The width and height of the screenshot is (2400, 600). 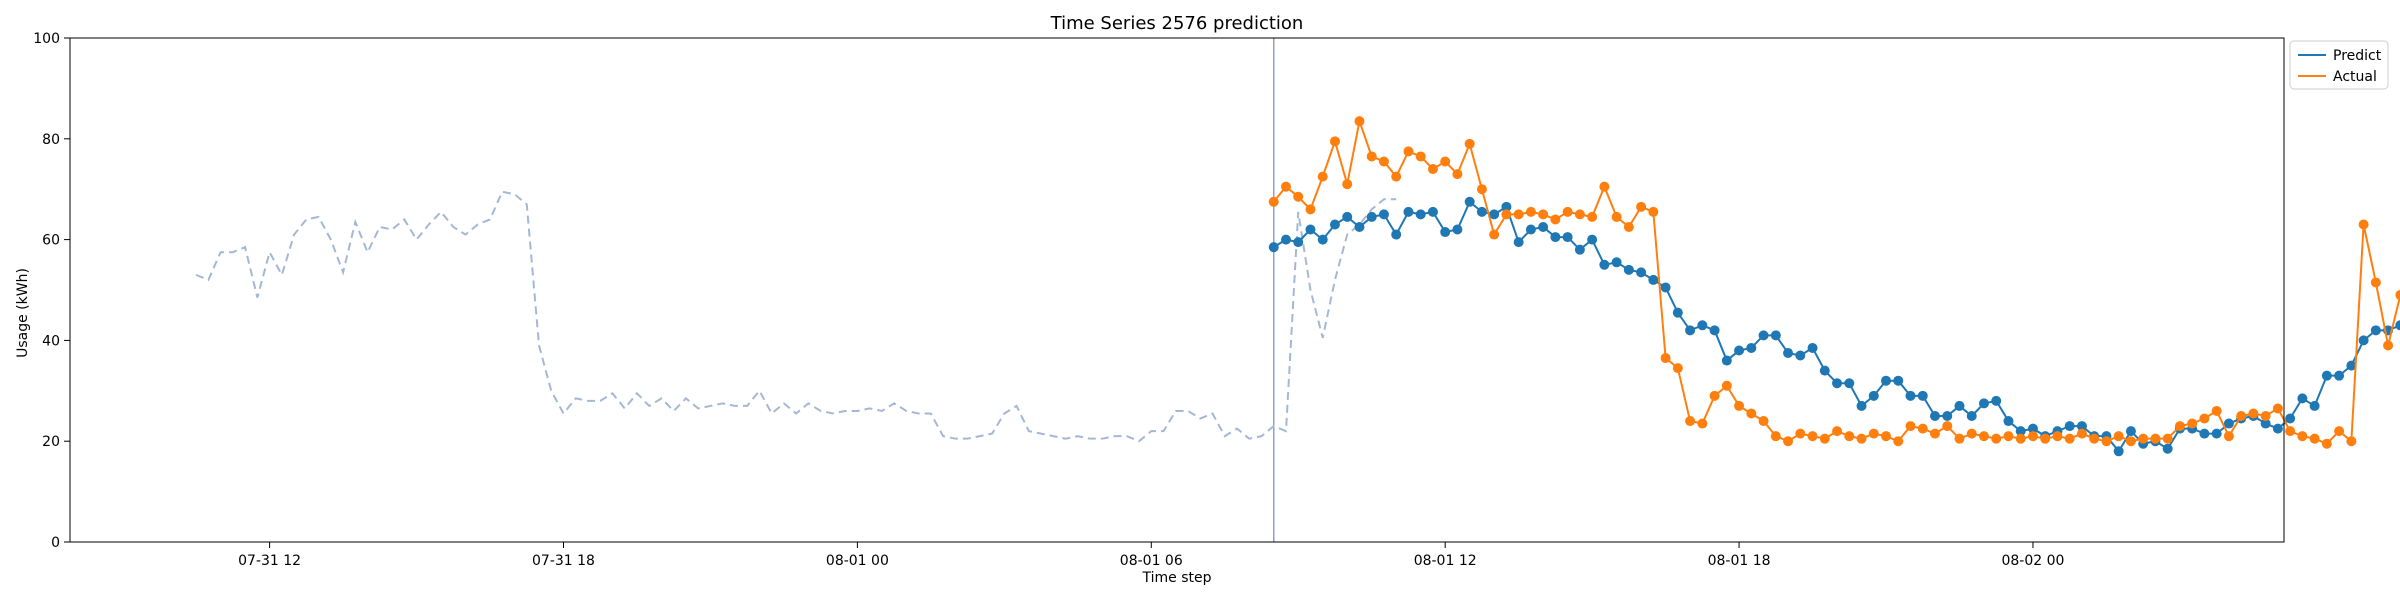 What do you see at coordinates (269, 561) in the screenshot?
I see `x-tick-label: 07-31 12` at bounding box center [269, 561].